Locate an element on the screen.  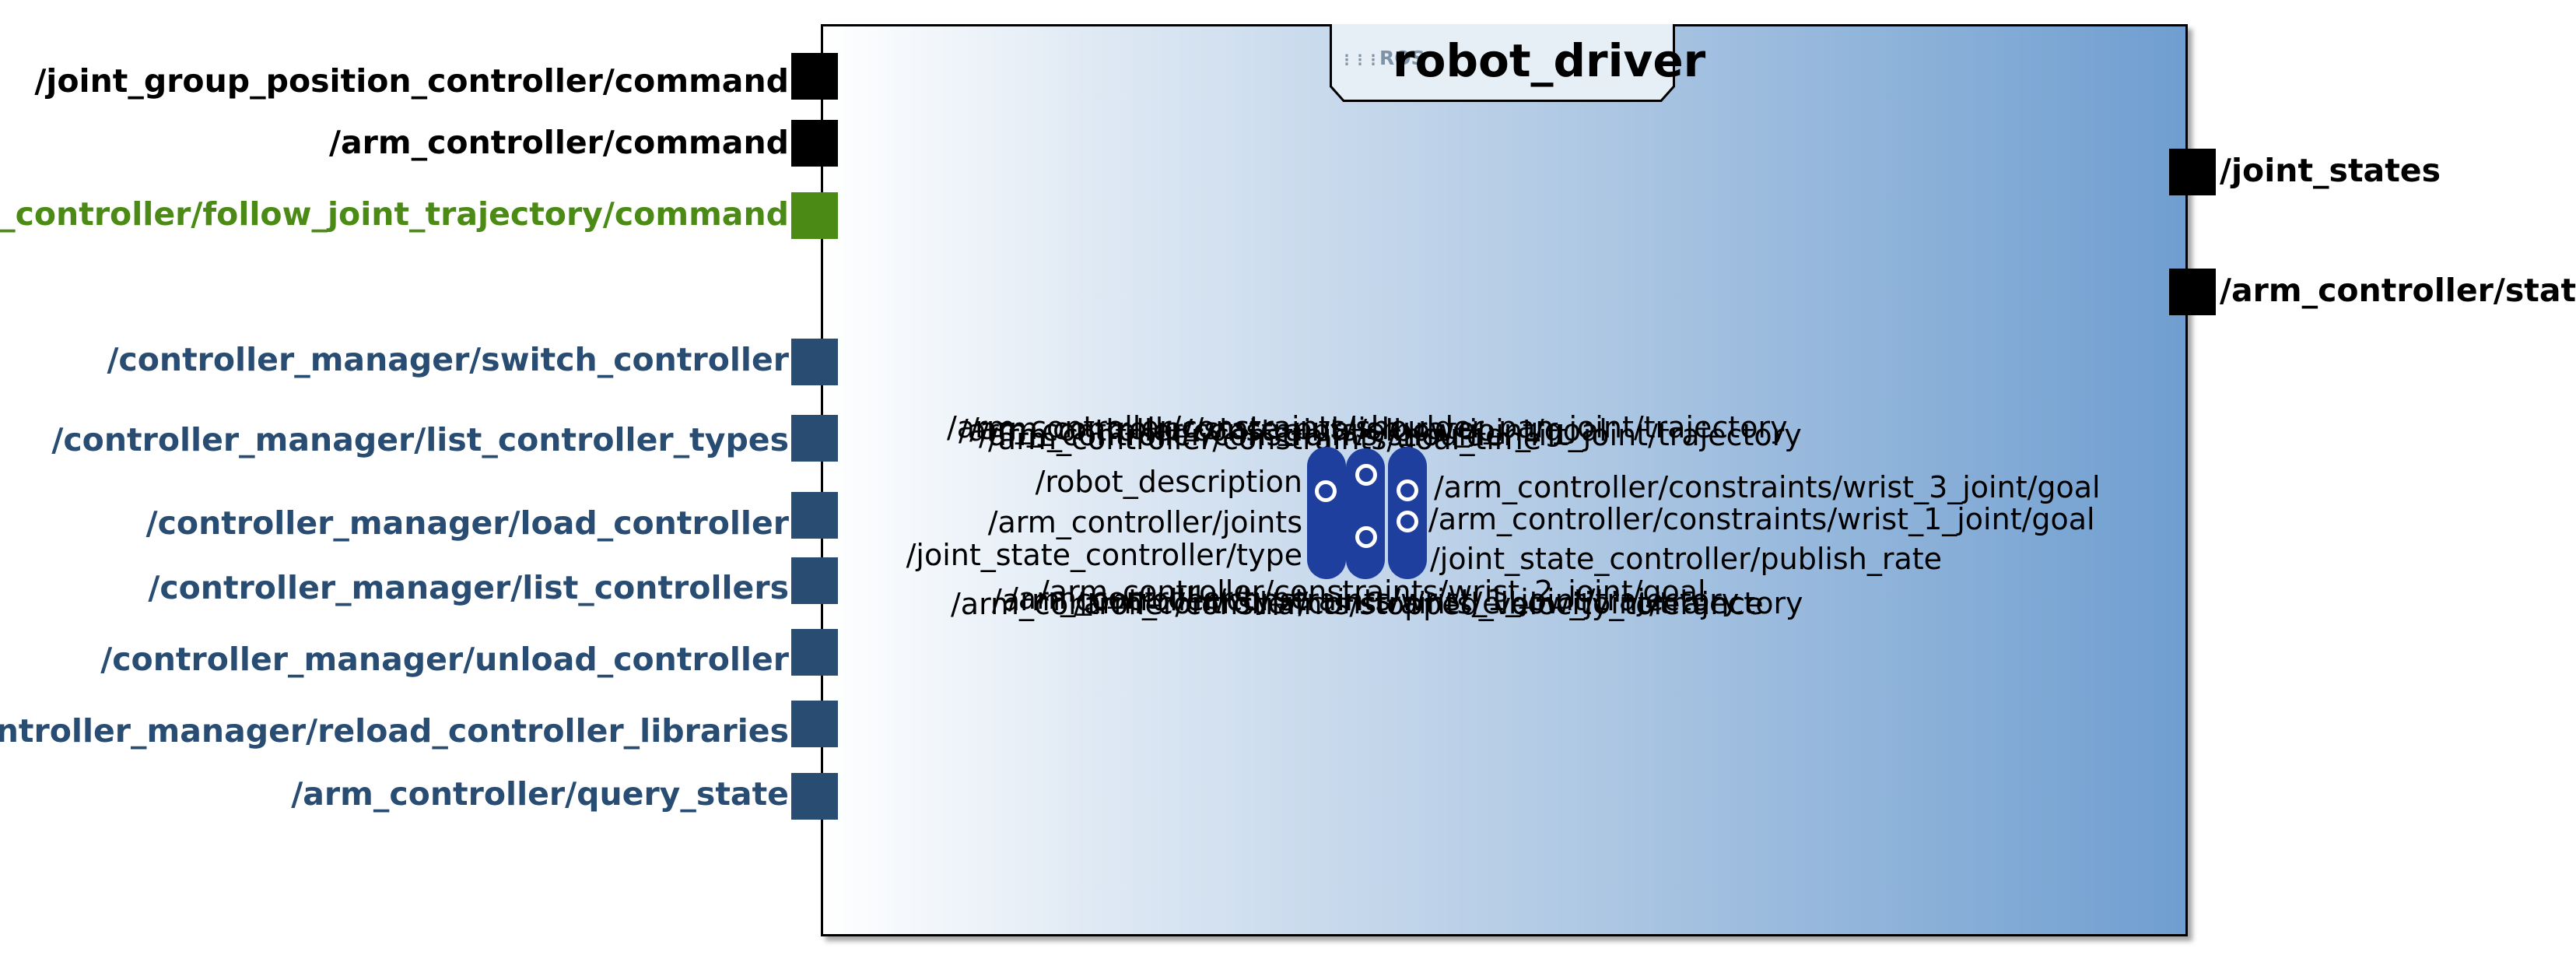
port-unload-controller-service is located at coordinates (815, 652).